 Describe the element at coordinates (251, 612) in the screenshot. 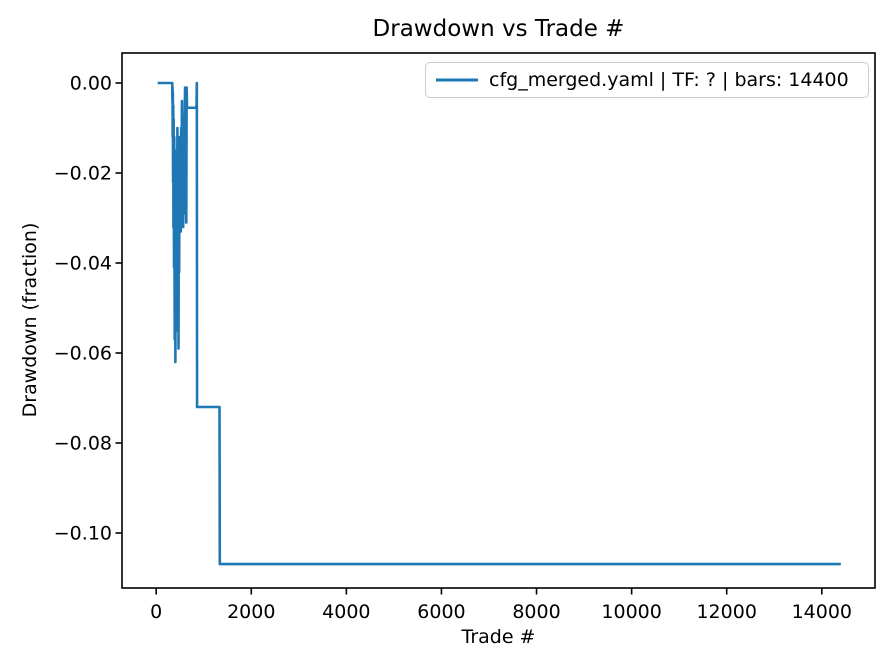

I see `x-axis-tick-label: 2000` at that location.